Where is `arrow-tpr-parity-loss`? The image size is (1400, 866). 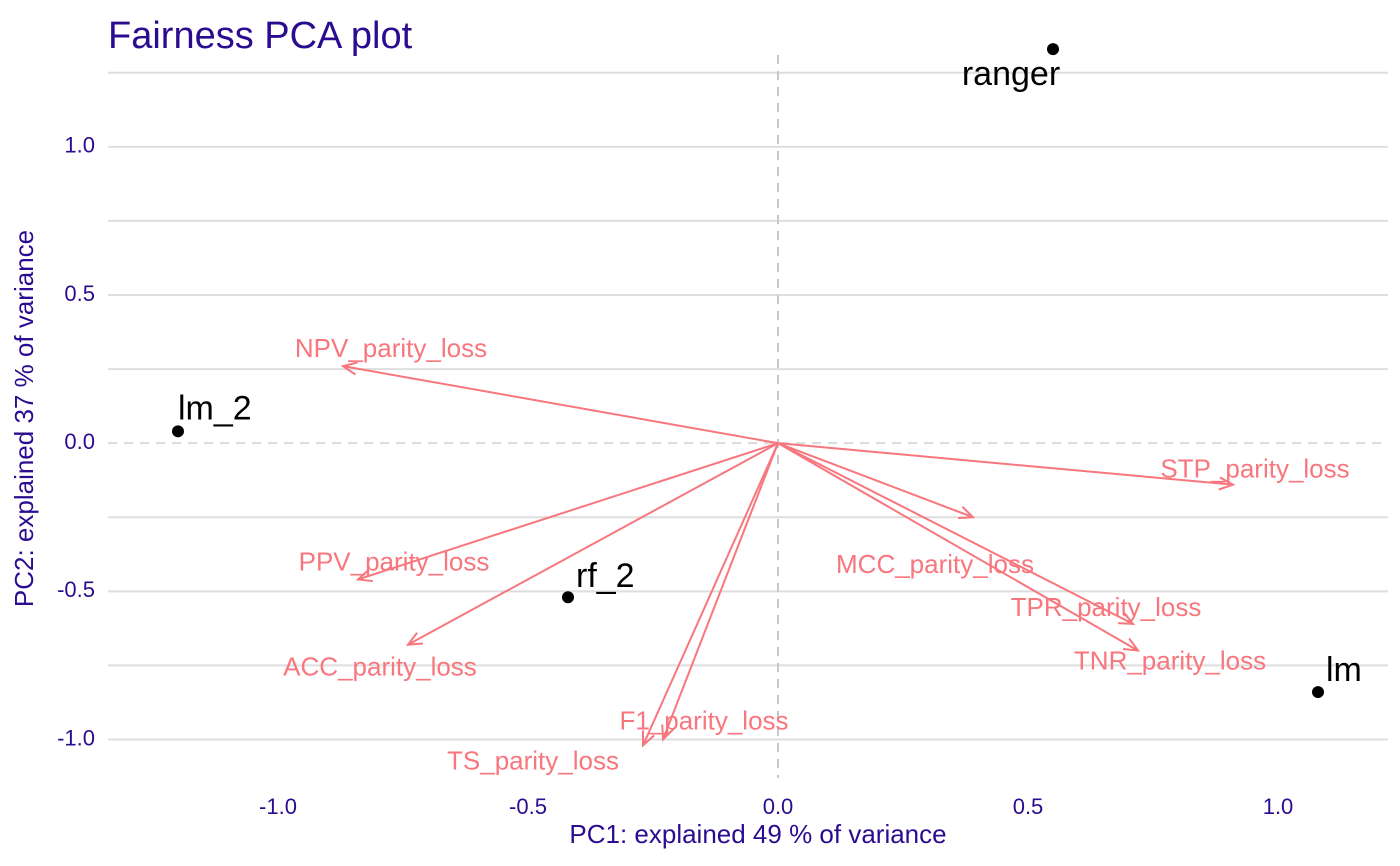 arrow-tpr-parity-loss is located at coordinates (955, 533).